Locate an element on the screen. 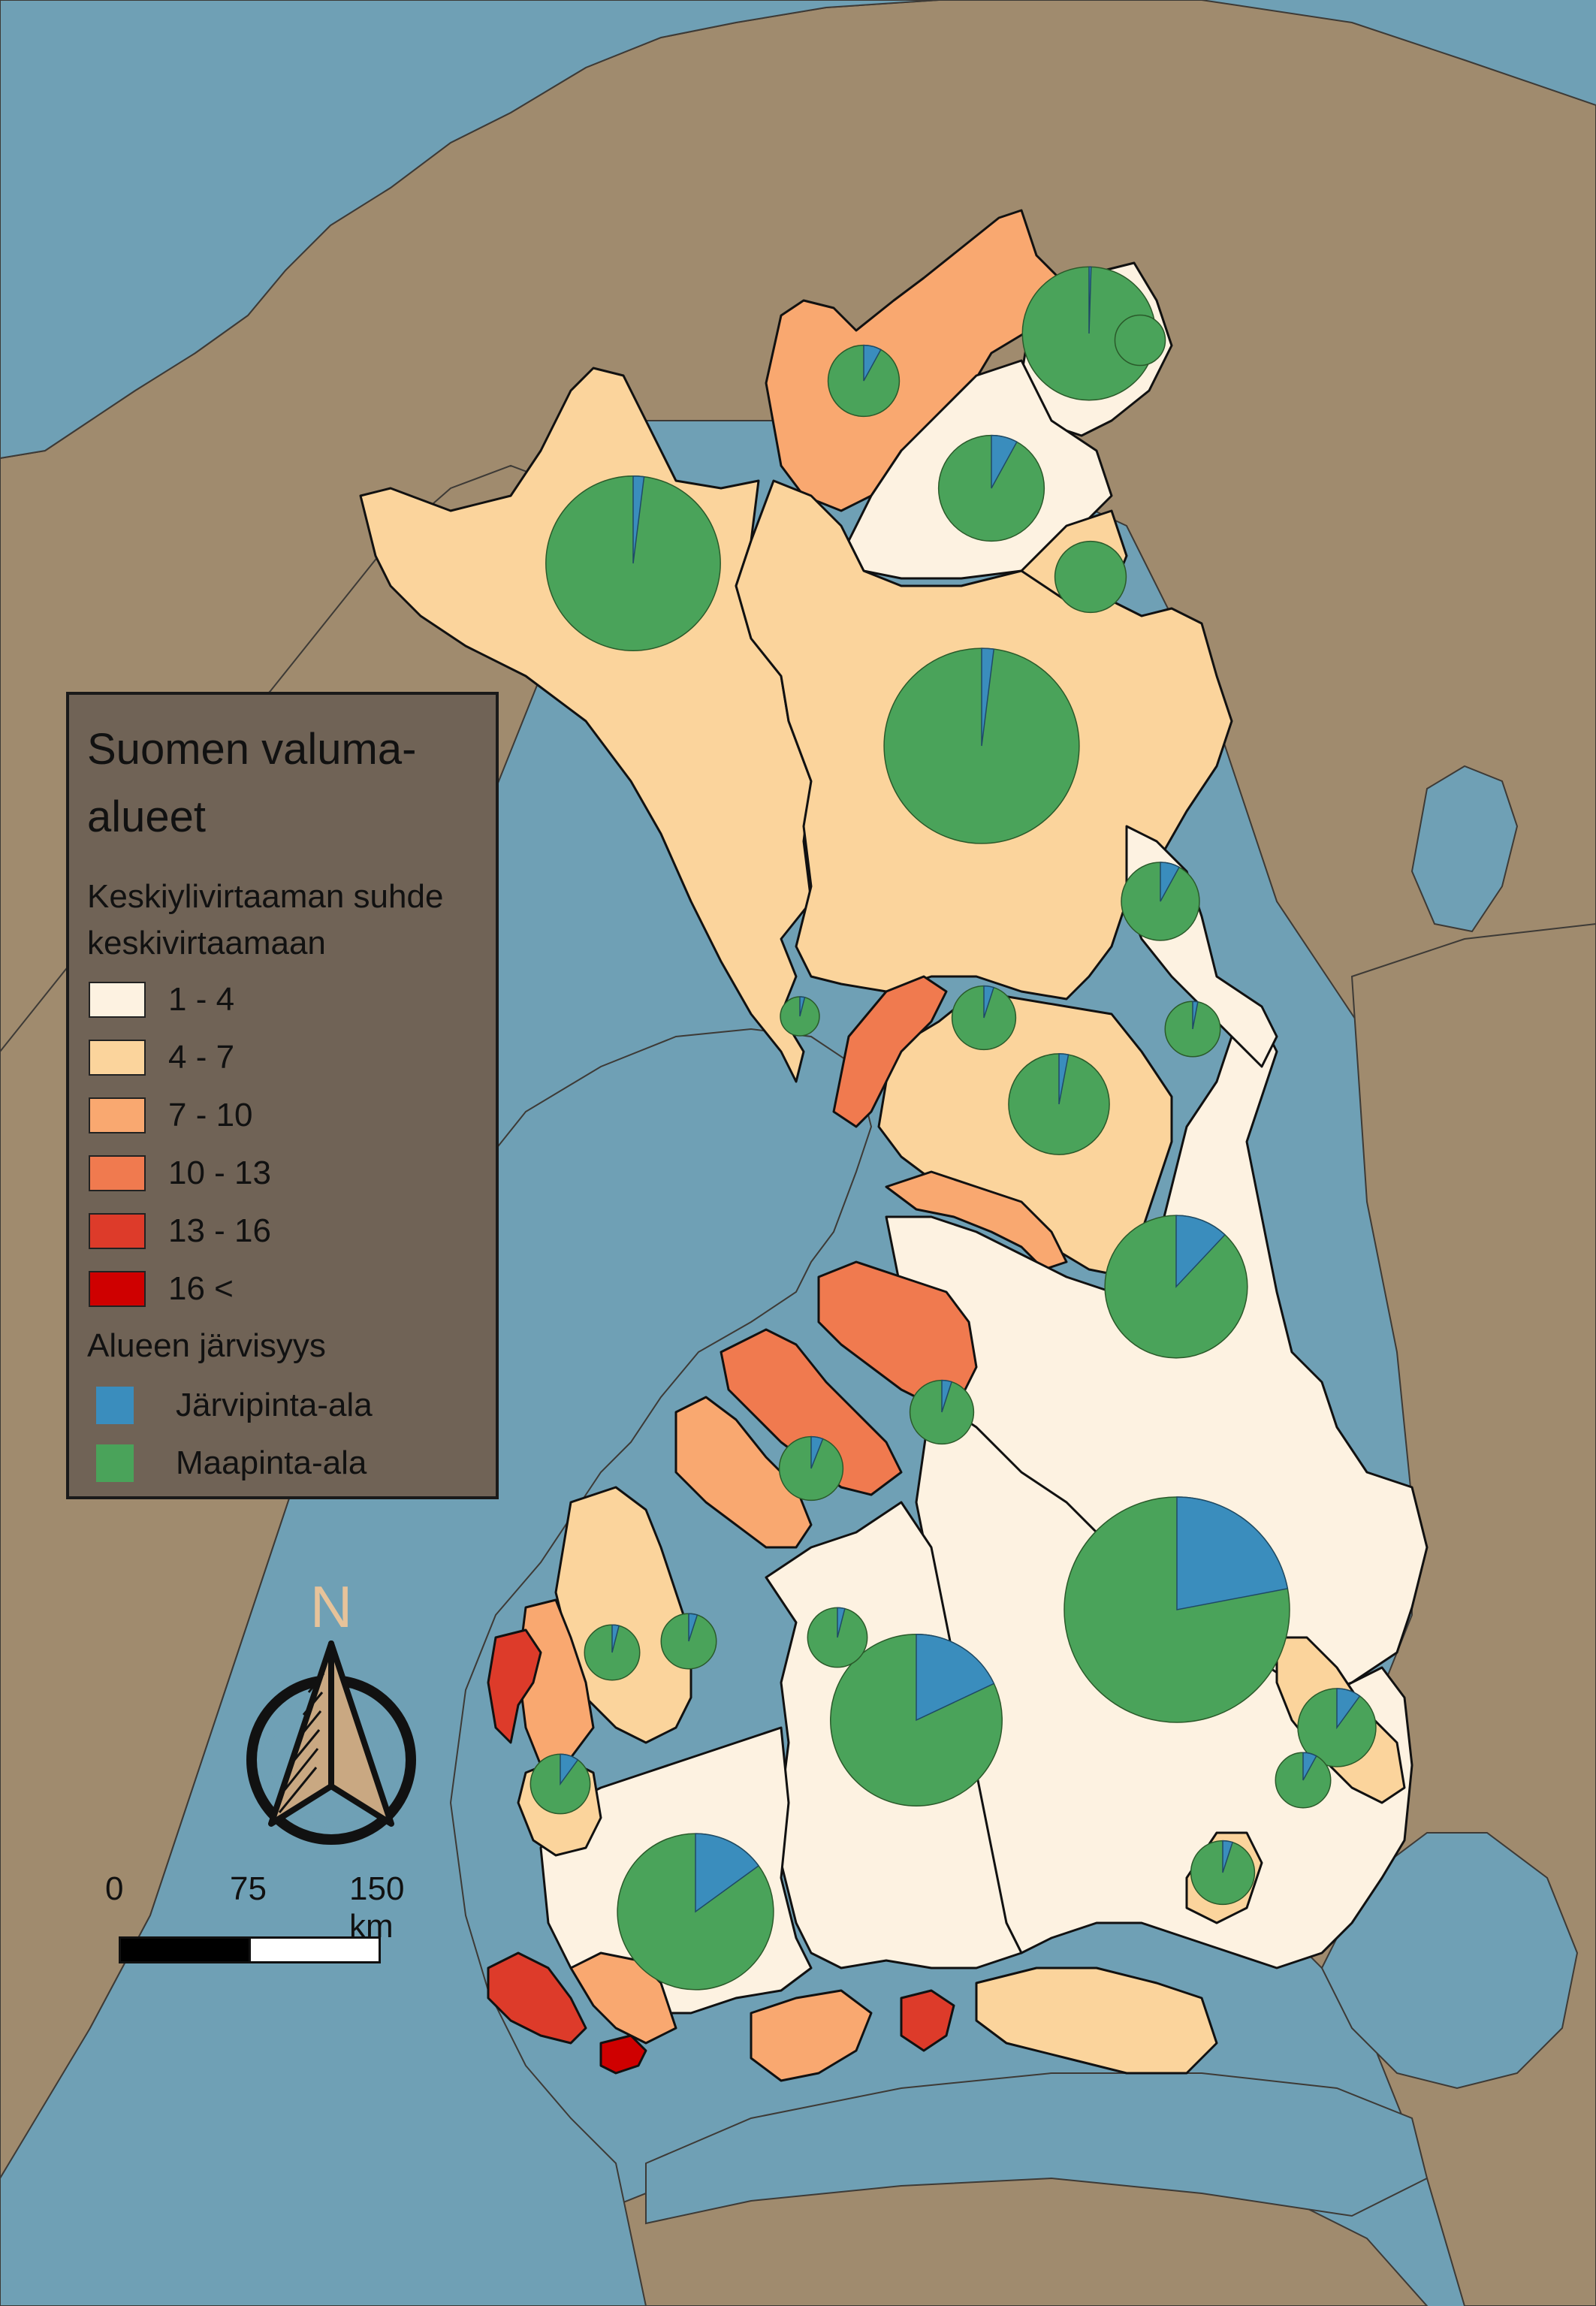 This screenshot has height=2306, width=1596. basin-kiiminkijoki is located at coordinates (976, 1220).